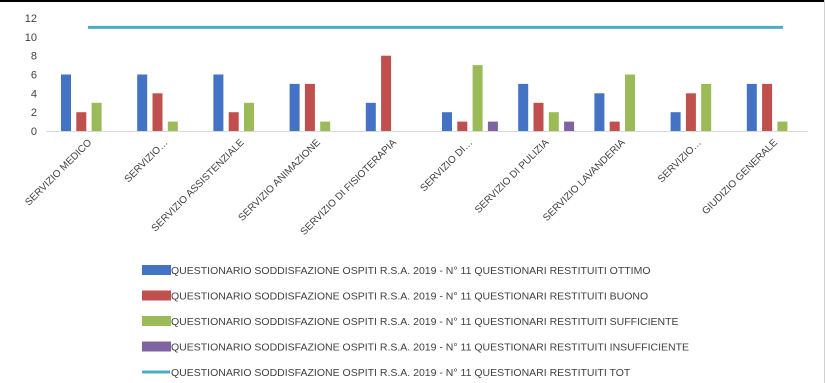 This screenshot has width=825, height=383. What do you see at coordinates (198, 185) in the screenshot?
I see `x-tick-label: SERVIZIO ASSISTENZIALE` at bounding box center [198, 185].